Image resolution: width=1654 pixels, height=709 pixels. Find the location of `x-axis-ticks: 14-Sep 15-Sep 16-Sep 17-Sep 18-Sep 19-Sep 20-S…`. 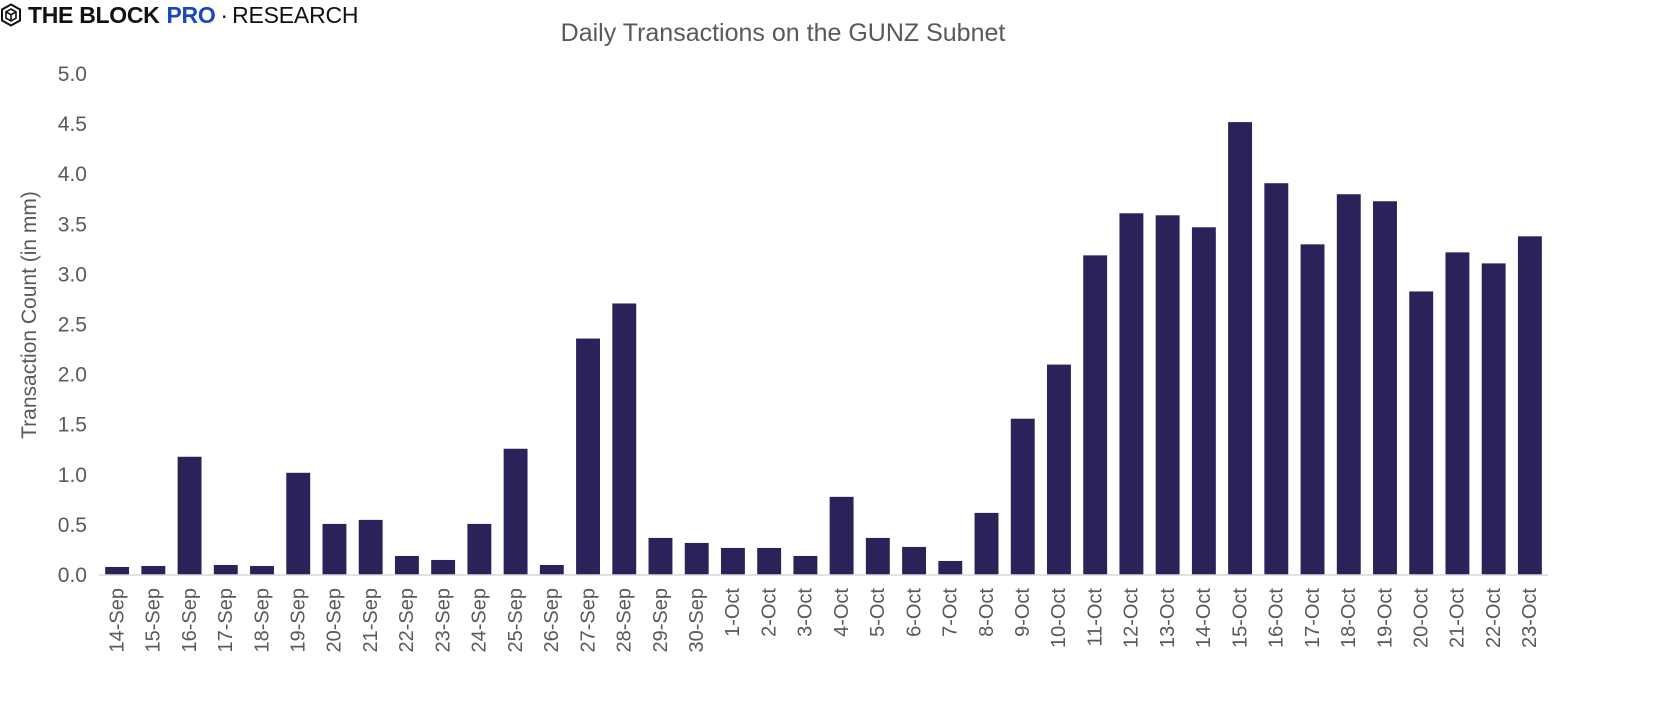

x-axis-ticks: 14-Sep 15-Sep 16-Sep 17-Sep 18-Sep 19-Sep 20-S… is located at coordinates (823, 620).